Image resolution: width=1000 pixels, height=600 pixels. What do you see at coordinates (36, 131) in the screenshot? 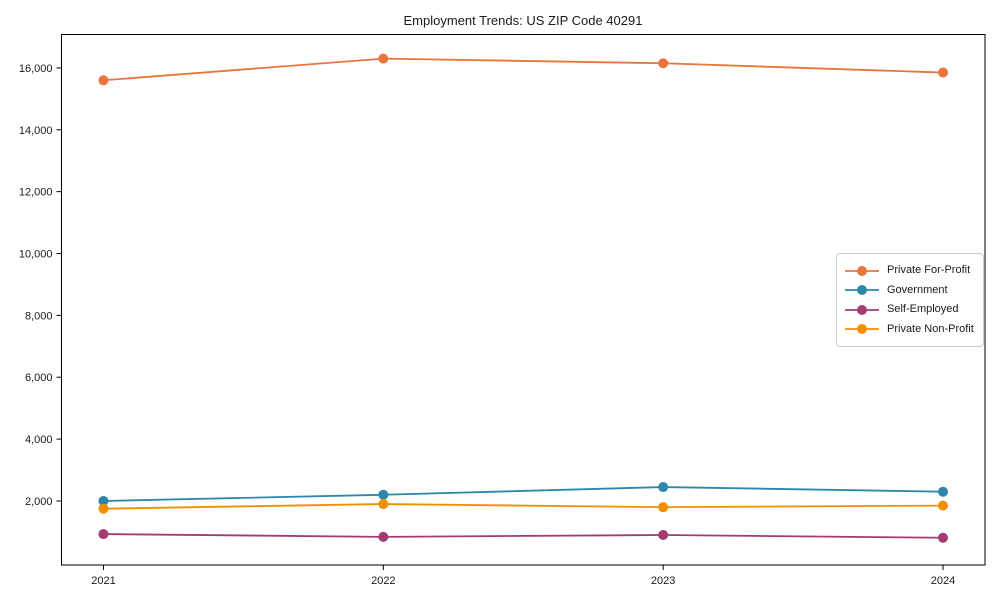
I see `y-tick-label: 14,000` at bounding box center [36, 131].